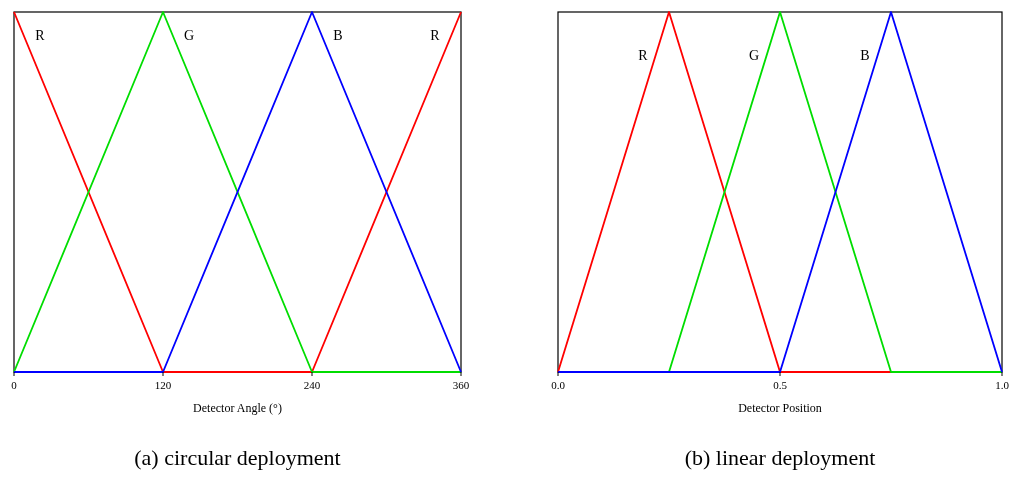  What do you see at coordinates (780, 385) in the screenshot?
I see `x-tick-label: 0.5` at bounding box center [780, 385].